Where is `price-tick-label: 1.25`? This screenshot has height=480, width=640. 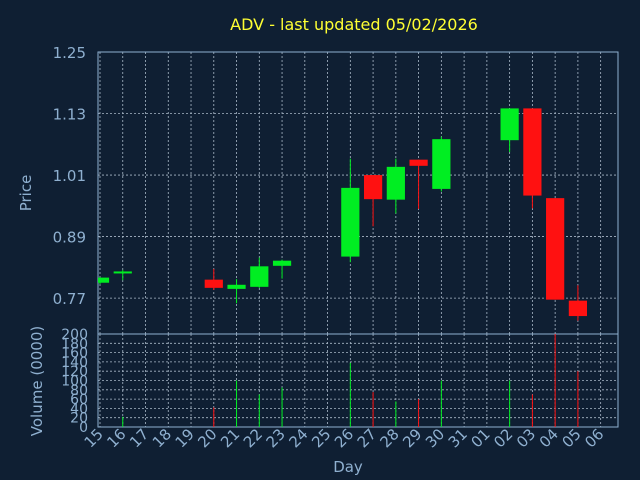 price-tick-label: 1.25 is located at coordinates (69, 53).